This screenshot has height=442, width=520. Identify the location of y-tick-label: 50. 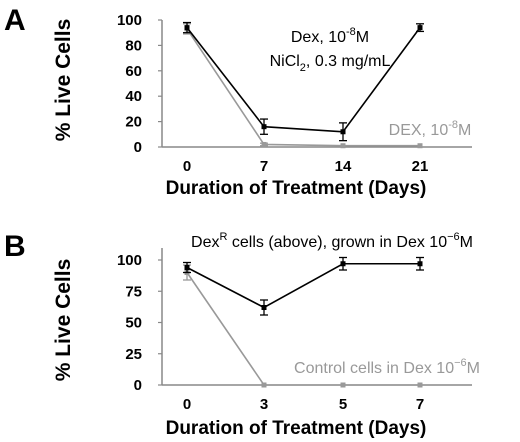
(133, 323).